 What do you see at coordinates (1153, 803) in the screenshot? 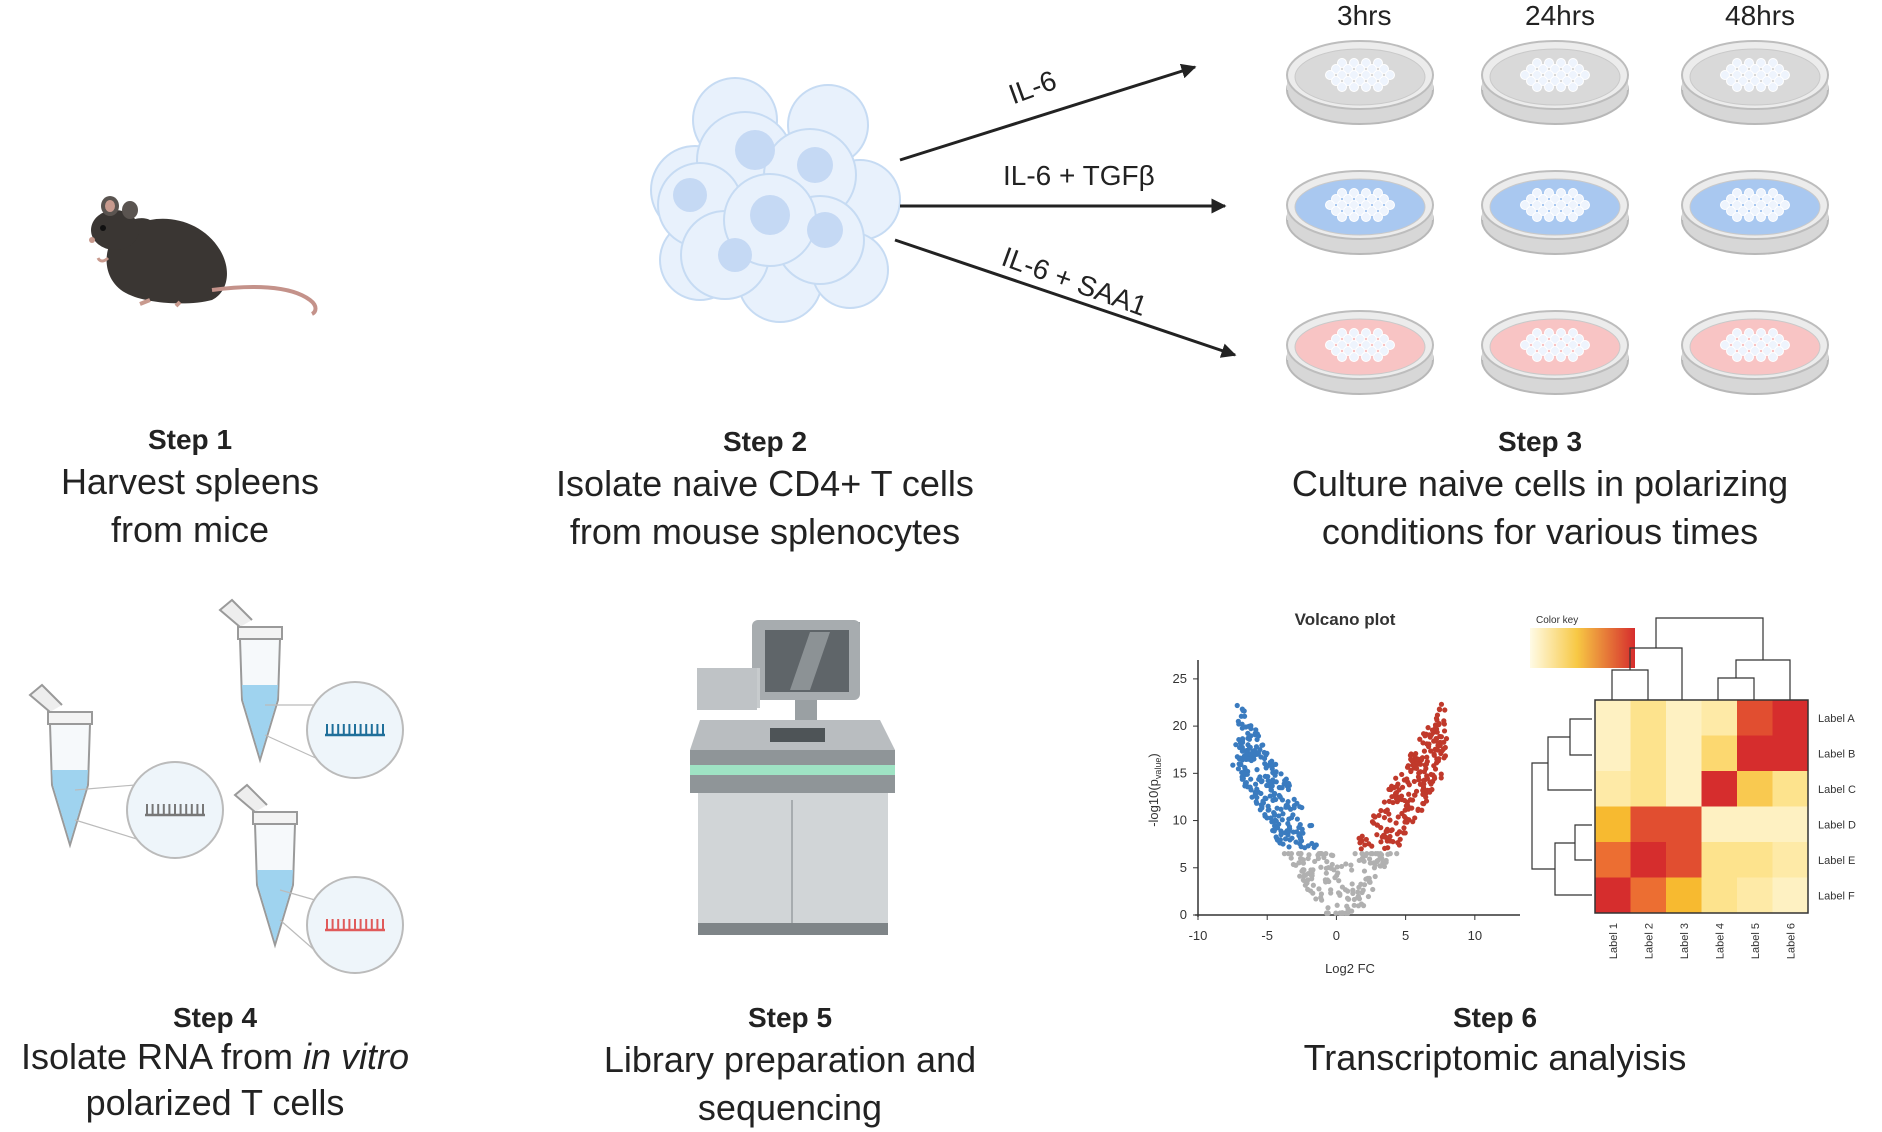
I see `volcano-ylabel-main: -log10(p` at bounding box center [1153, 803].